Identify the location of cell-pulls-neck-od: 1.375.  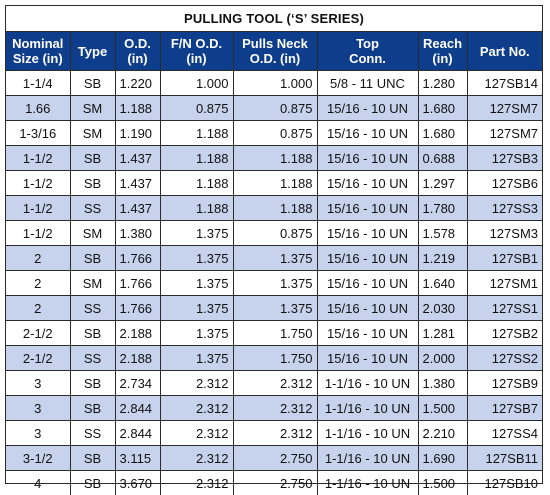
(275, 308).